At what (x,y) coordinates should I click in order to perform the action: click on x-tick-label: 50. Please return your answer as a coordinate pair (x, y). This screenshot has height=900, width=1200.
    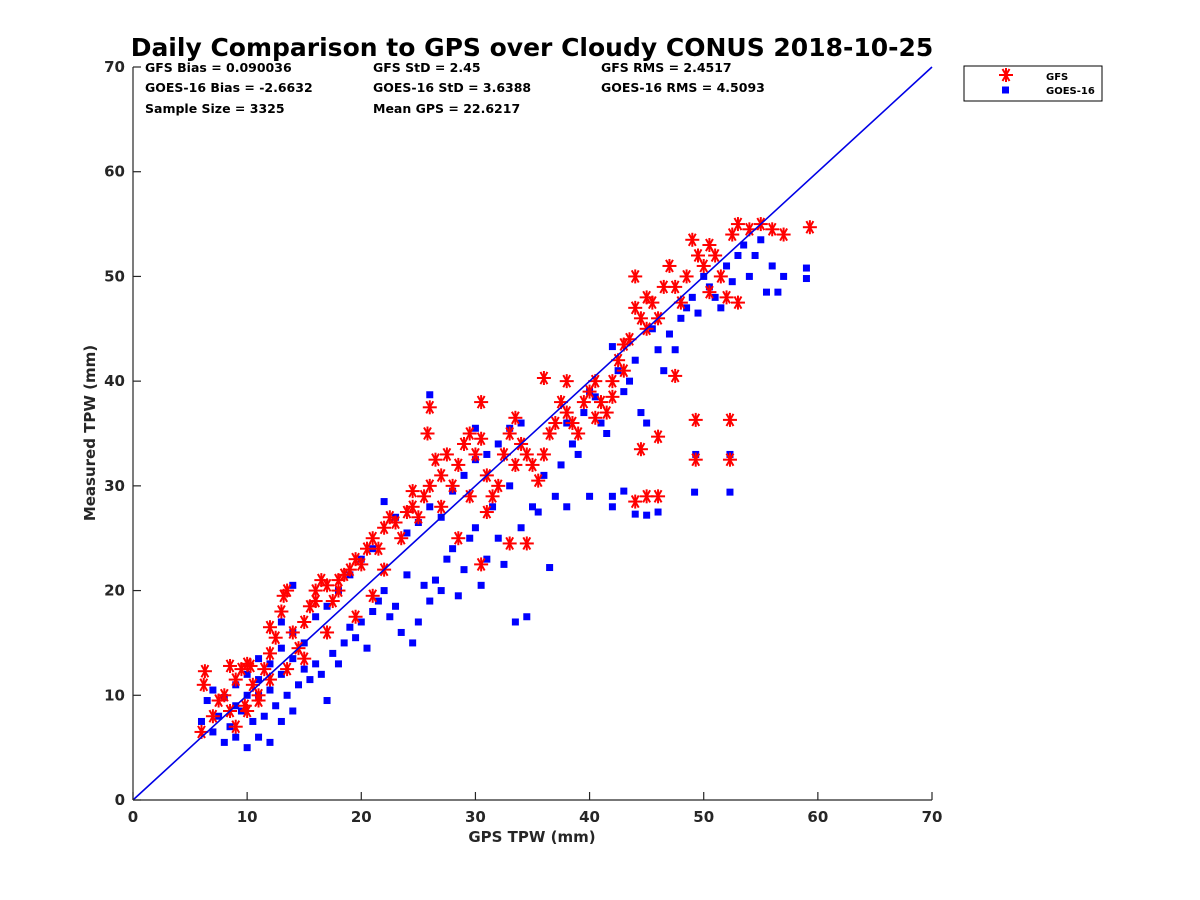
    Looking at the image, I should click on (703, 817).